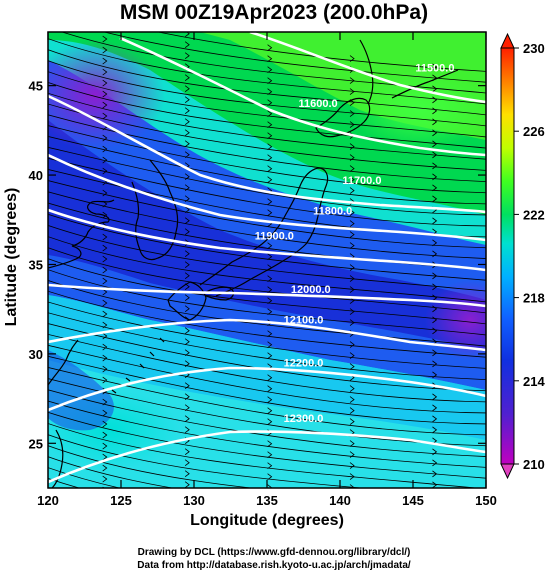 This screenshot has width=548, height=573. Describe the element at coordinates (534, 48) in the screenshot. I see `colorbar-tick-label: 230` at that location.